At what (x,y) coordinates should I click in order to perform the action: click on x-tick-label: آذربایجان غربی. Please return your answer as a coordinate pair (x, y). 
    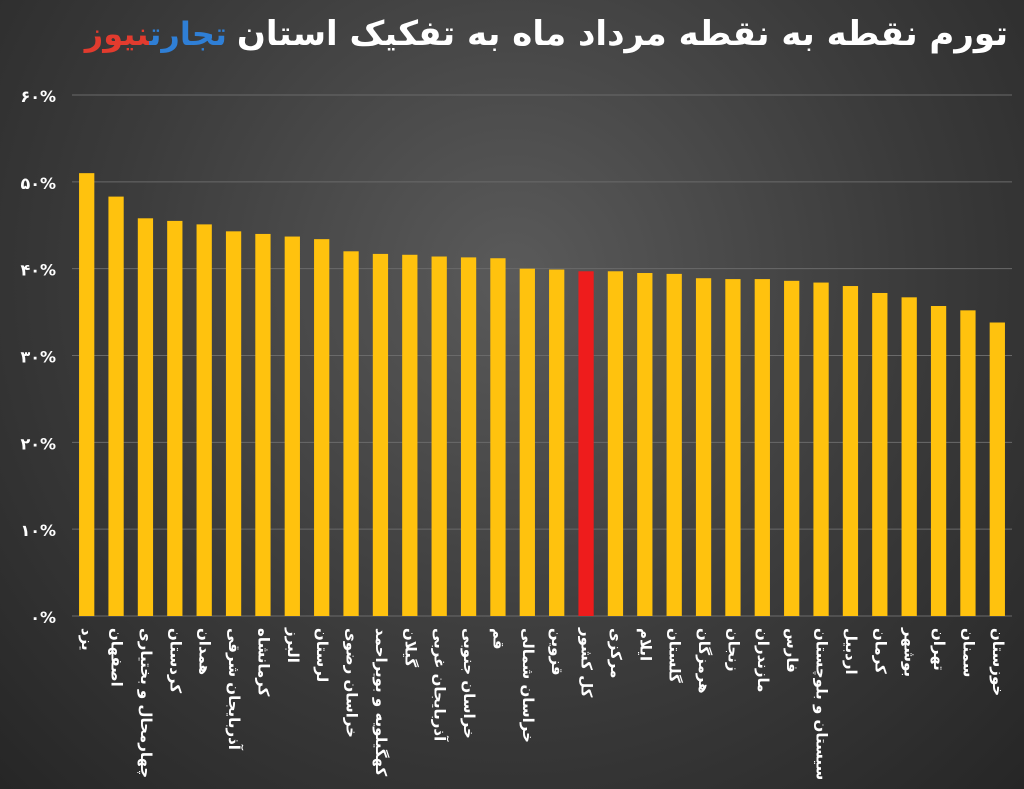
    Looking at the image, I should click on (440, 685).